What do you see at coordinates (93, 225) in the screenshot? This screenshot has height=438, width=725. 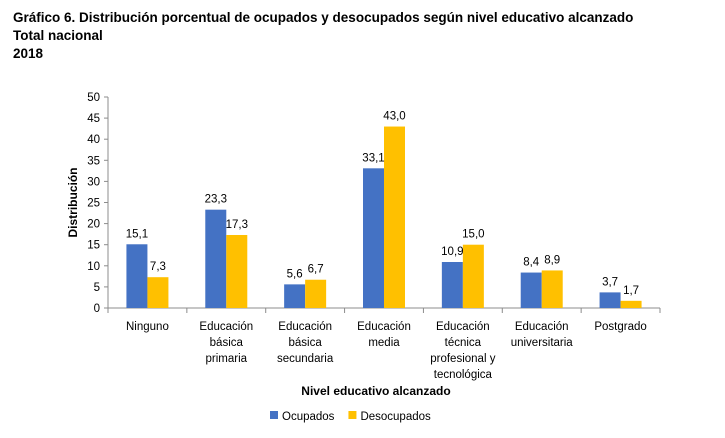 I see `y-tick-label: 20` at bounding box center [93, 225].